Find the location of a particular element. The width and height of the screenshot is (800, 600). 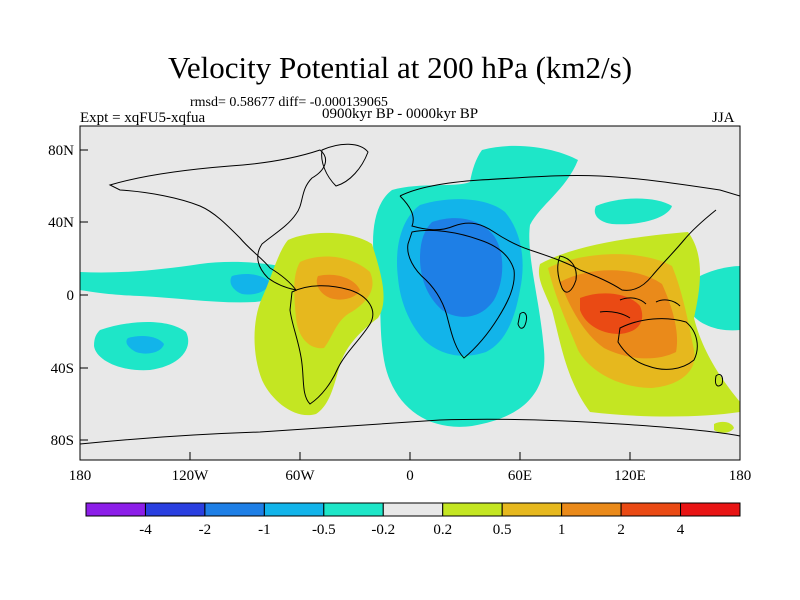

colorbar-label: -2 is located at coordinates (205, 530).